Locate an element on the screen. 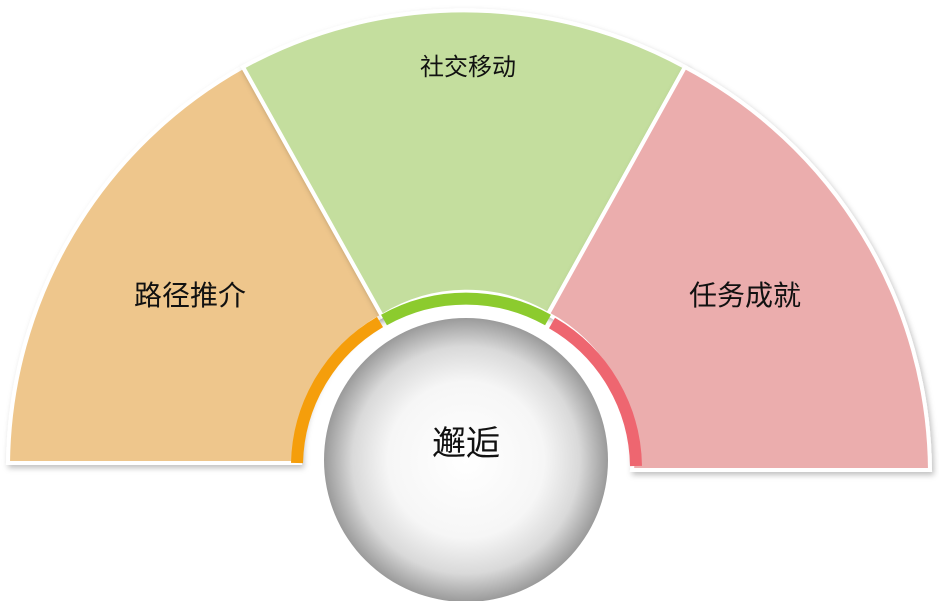 The width and height of the screenshot is (939, 601). accent-arc-top is located at coordinates (466, 309).